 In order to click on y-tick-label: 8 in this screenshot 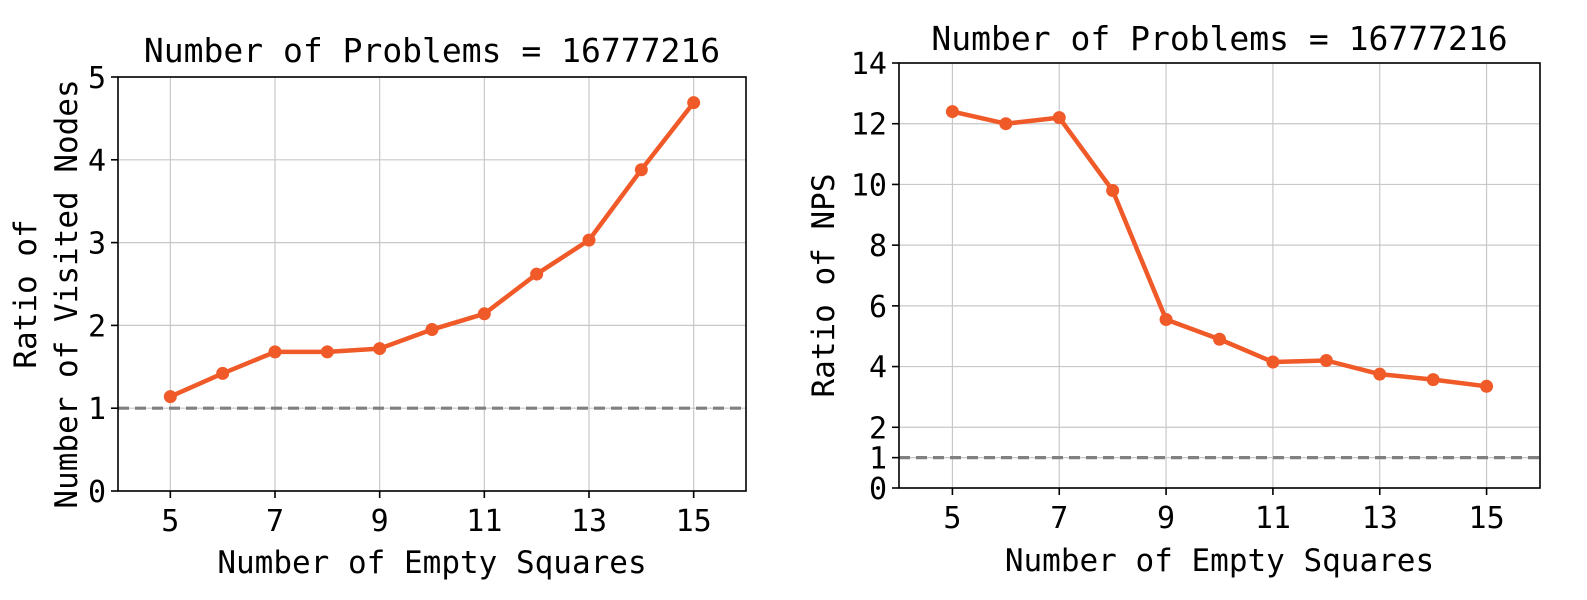, I will do `click(878, 246)`.